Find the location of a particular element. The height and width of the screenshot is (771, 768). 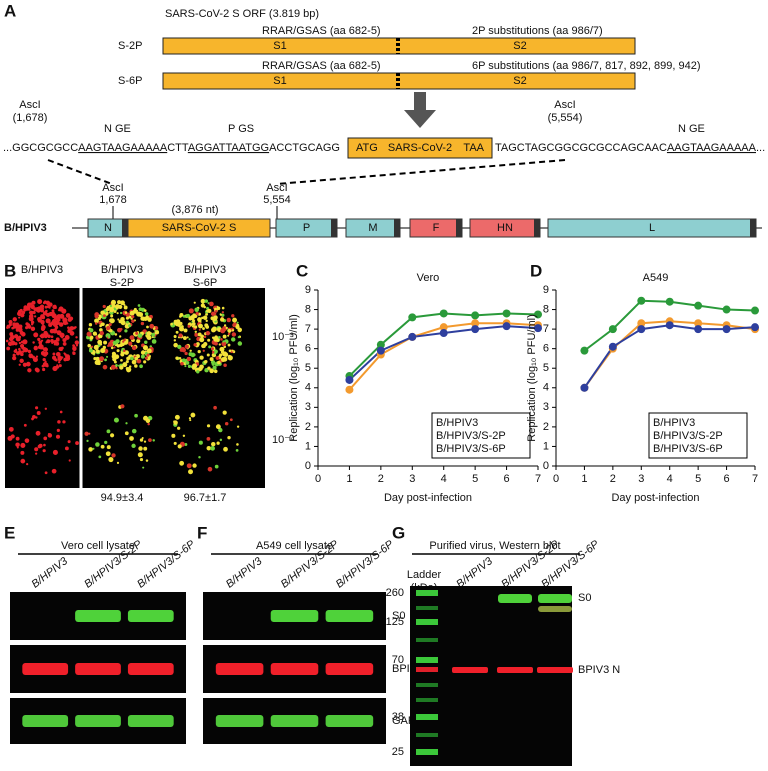

blot-strip is located at coordinates (491, 676).